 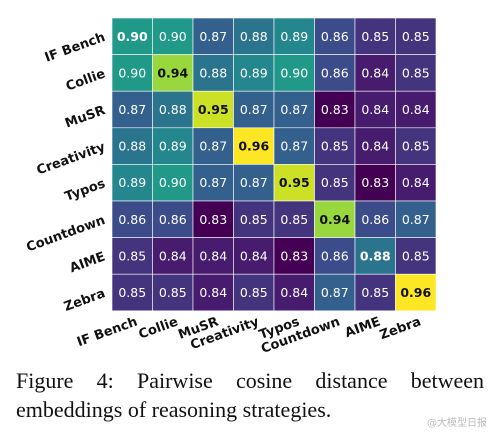 What do you see at coordinates (363, 327) in the screenshot?
I see `column-label-aime: AIME` at bounding box center [363, 327].